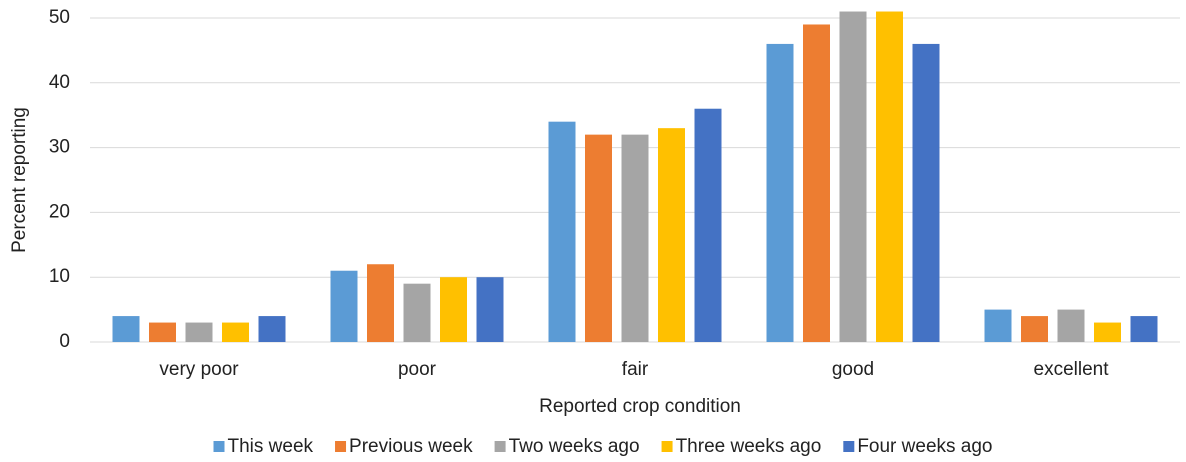  I want to click on legend-label: Four weeks ago, so click(924, 446).